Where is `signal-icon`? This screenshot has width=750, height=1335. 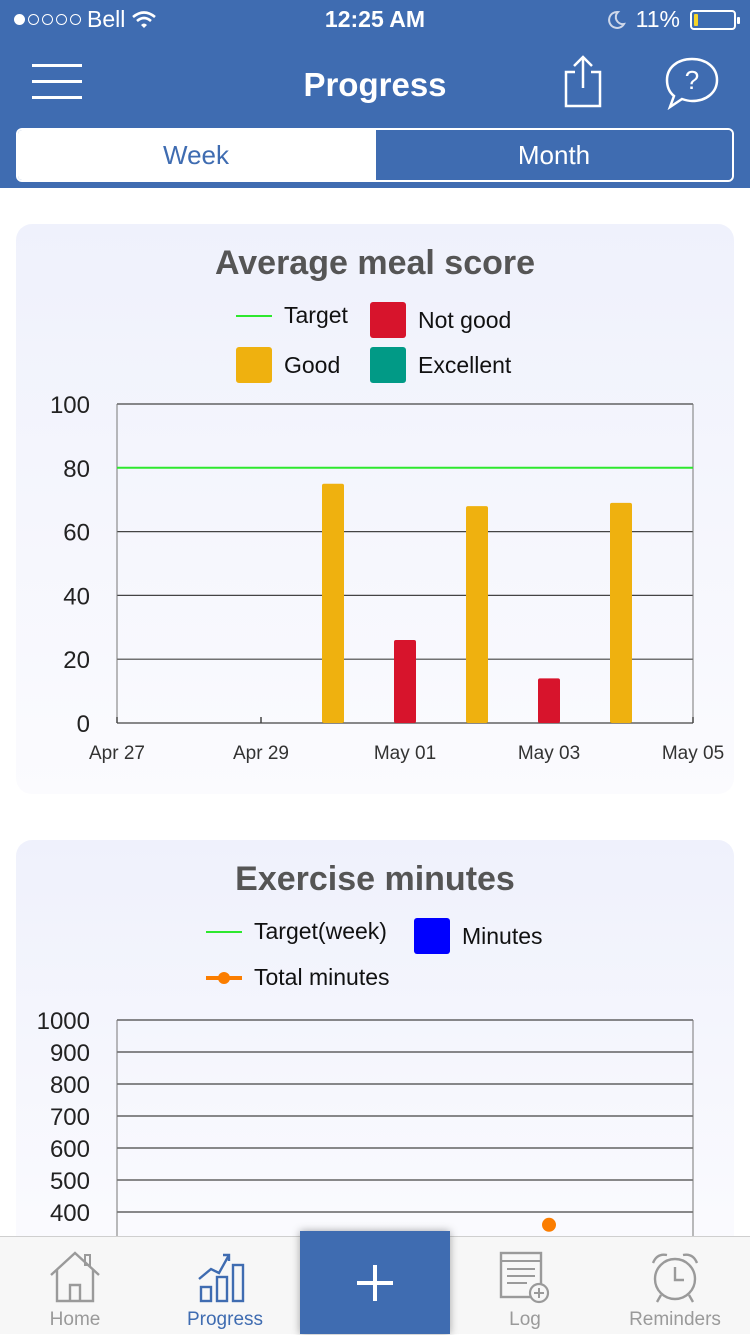
signal-icon is located at coordinates (47, 19).